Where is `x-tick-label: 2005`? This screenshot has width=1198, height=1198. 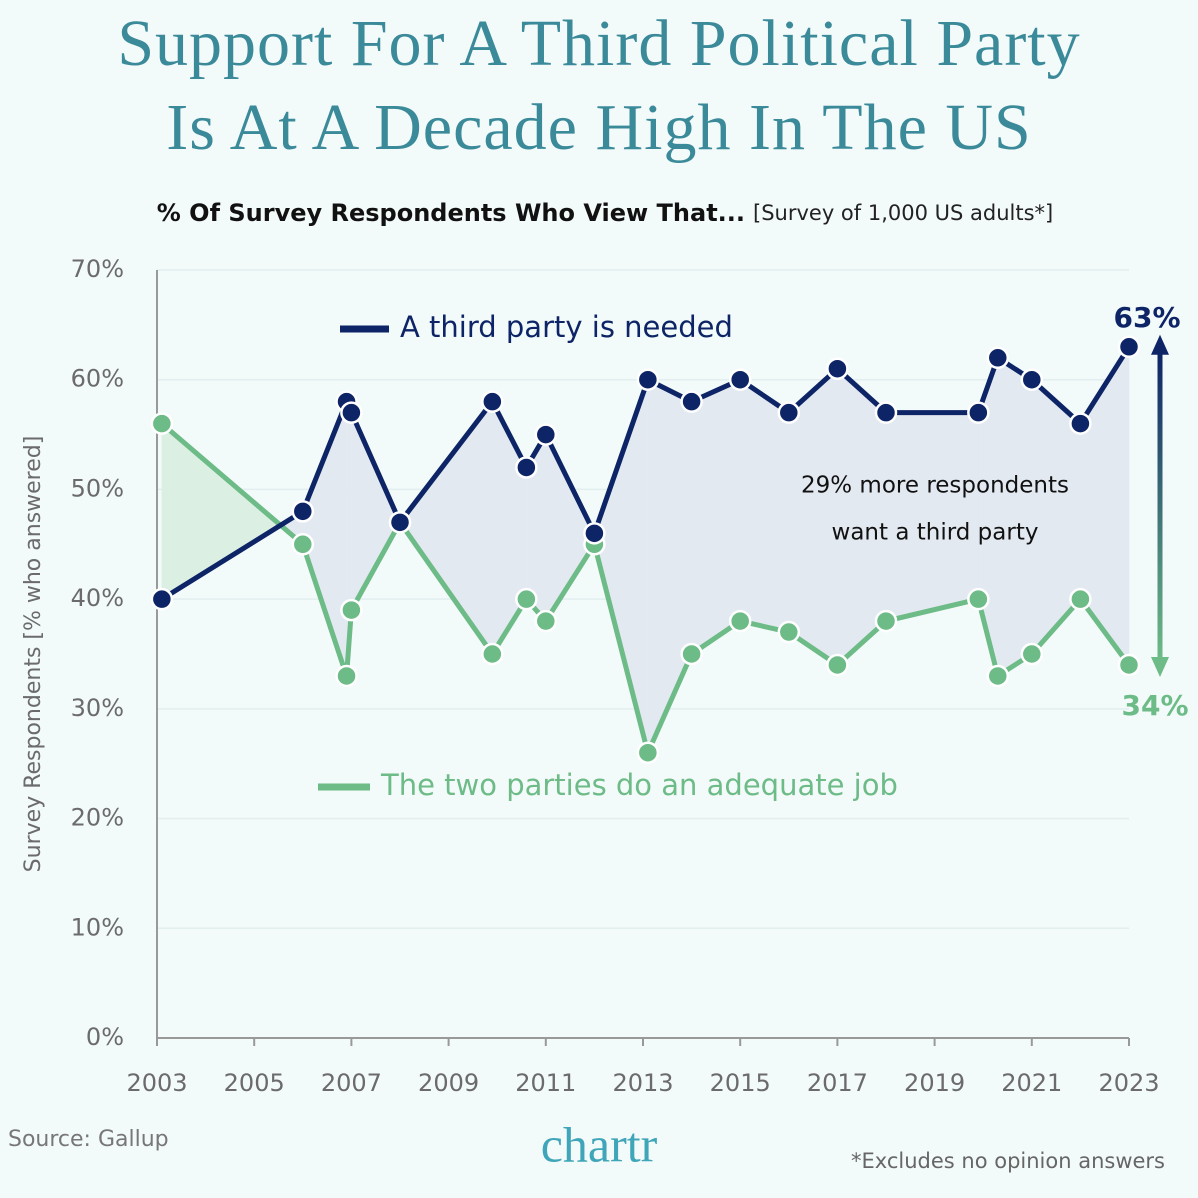 x-tick-label: 2005 is located at coordinates (254, 1083).